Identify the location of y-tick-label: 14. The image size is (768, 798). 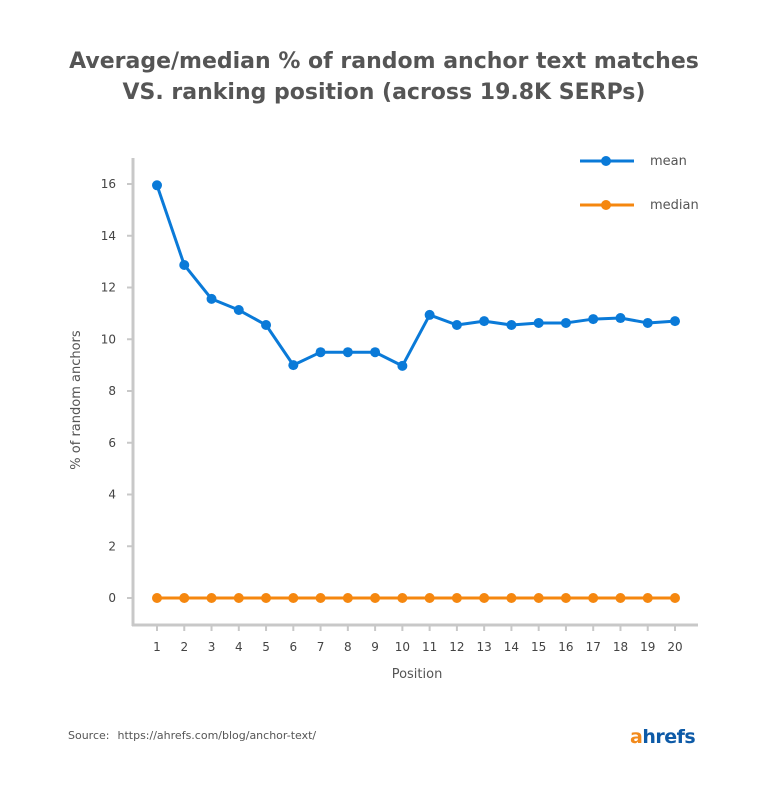
(108, 236).